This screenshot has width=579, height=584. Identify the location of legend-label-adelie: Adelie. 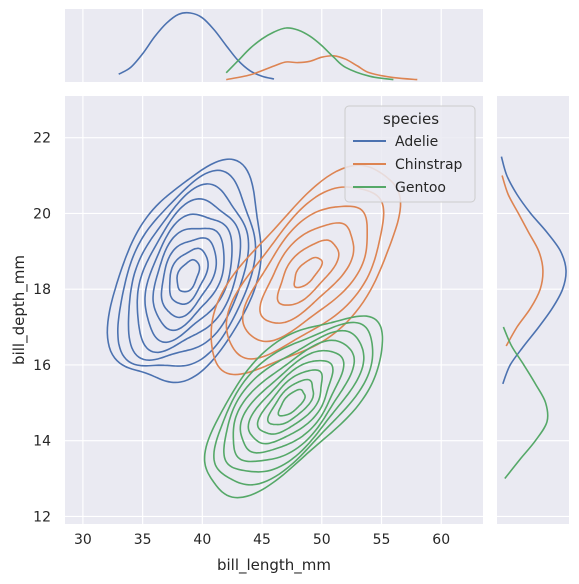
(416, 142).